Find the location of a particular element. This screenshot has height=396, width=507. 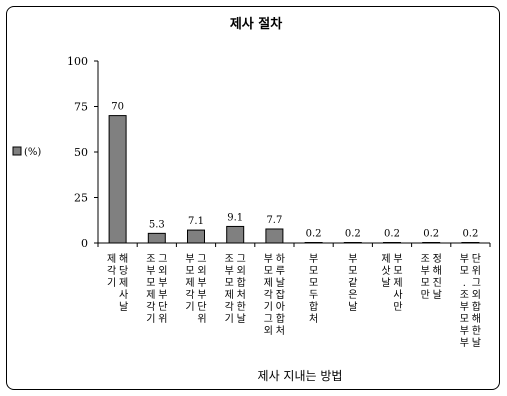

category-label: 그 외 합 처 한 날조 부 모 제 각 기 is located at coordinates (235, 289).